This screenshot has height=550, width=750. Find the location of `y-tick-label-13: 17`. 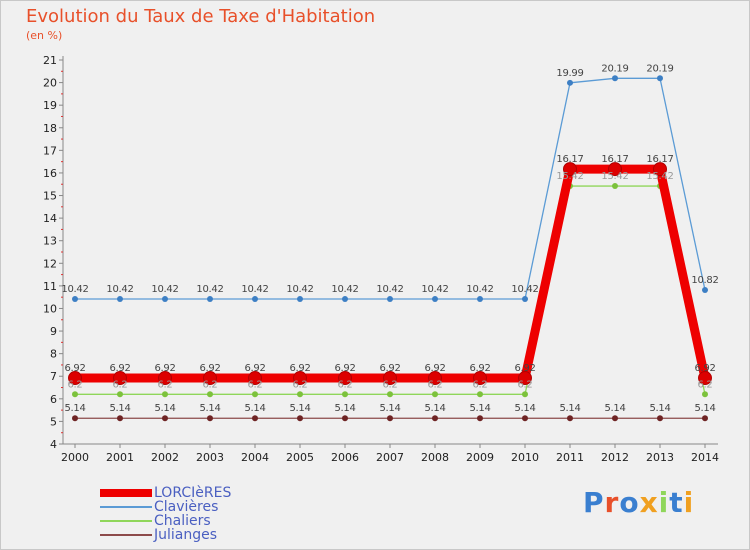

y-tick-label-13: 17 is located at coordinates (50, 150).